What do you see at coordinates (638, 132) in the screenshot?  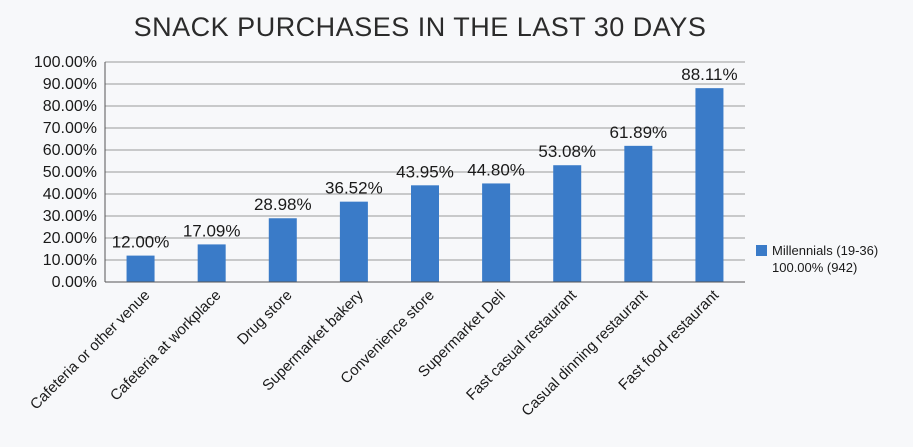 I see `data-label: 61.89%` at bounding box center [638, 132].